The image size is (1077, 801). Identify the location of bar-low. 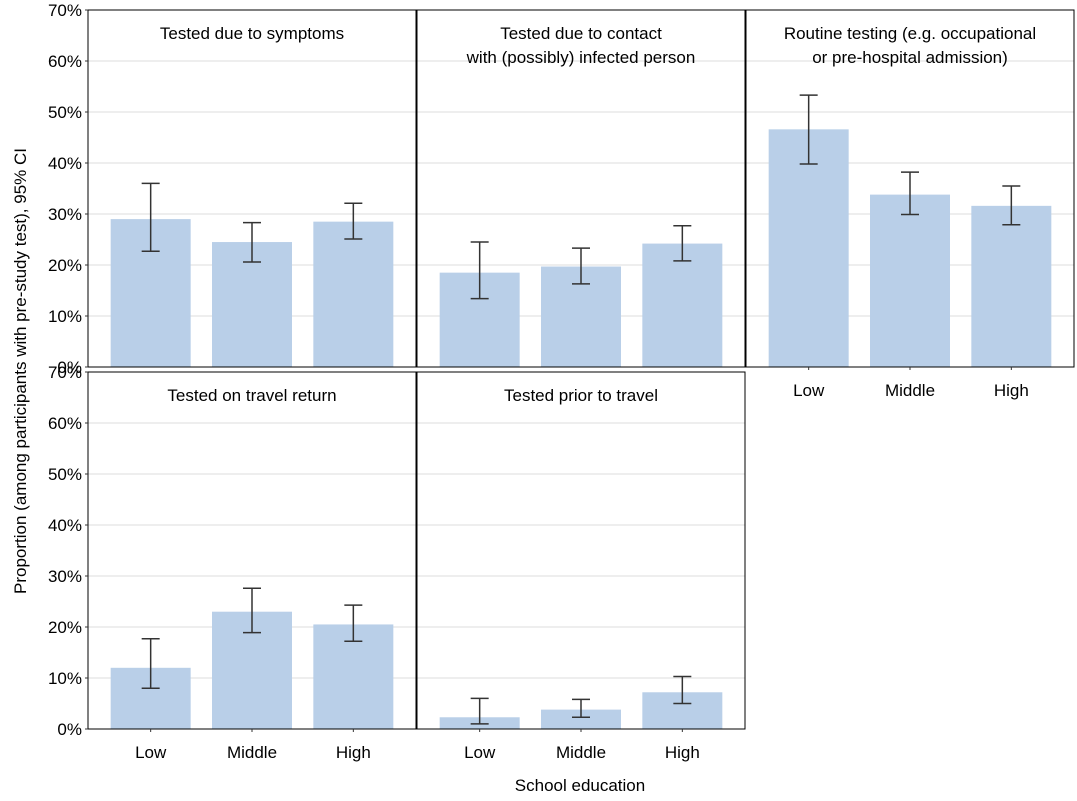
(808, 248).